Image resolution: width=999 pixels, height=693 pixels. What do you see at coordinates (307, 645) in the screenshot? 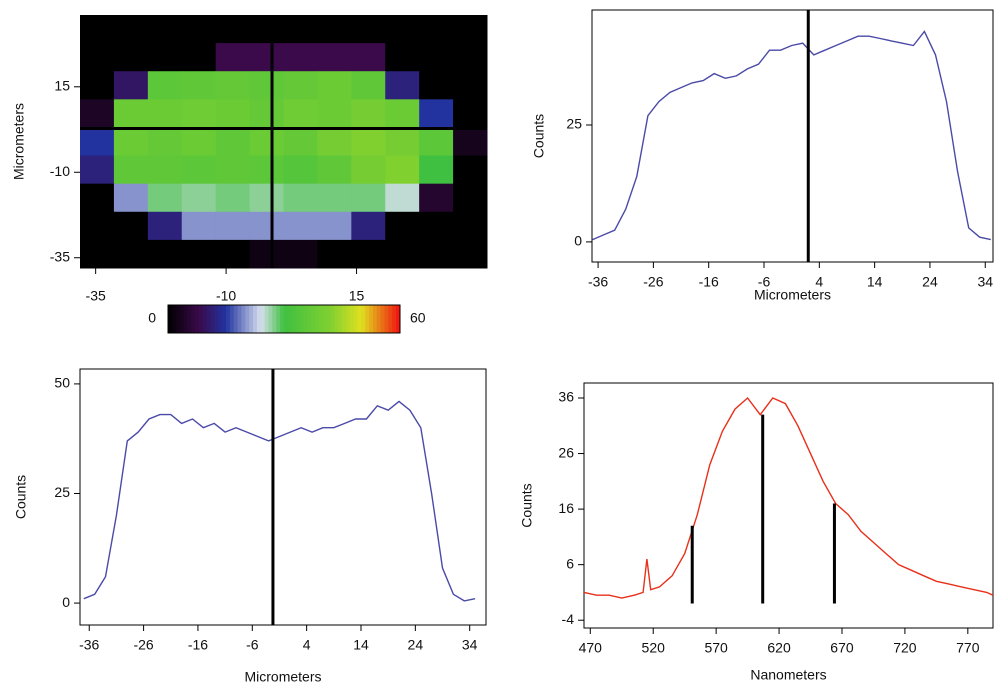
I see `x-tick-label: 4` at bounding box center [307, 645].